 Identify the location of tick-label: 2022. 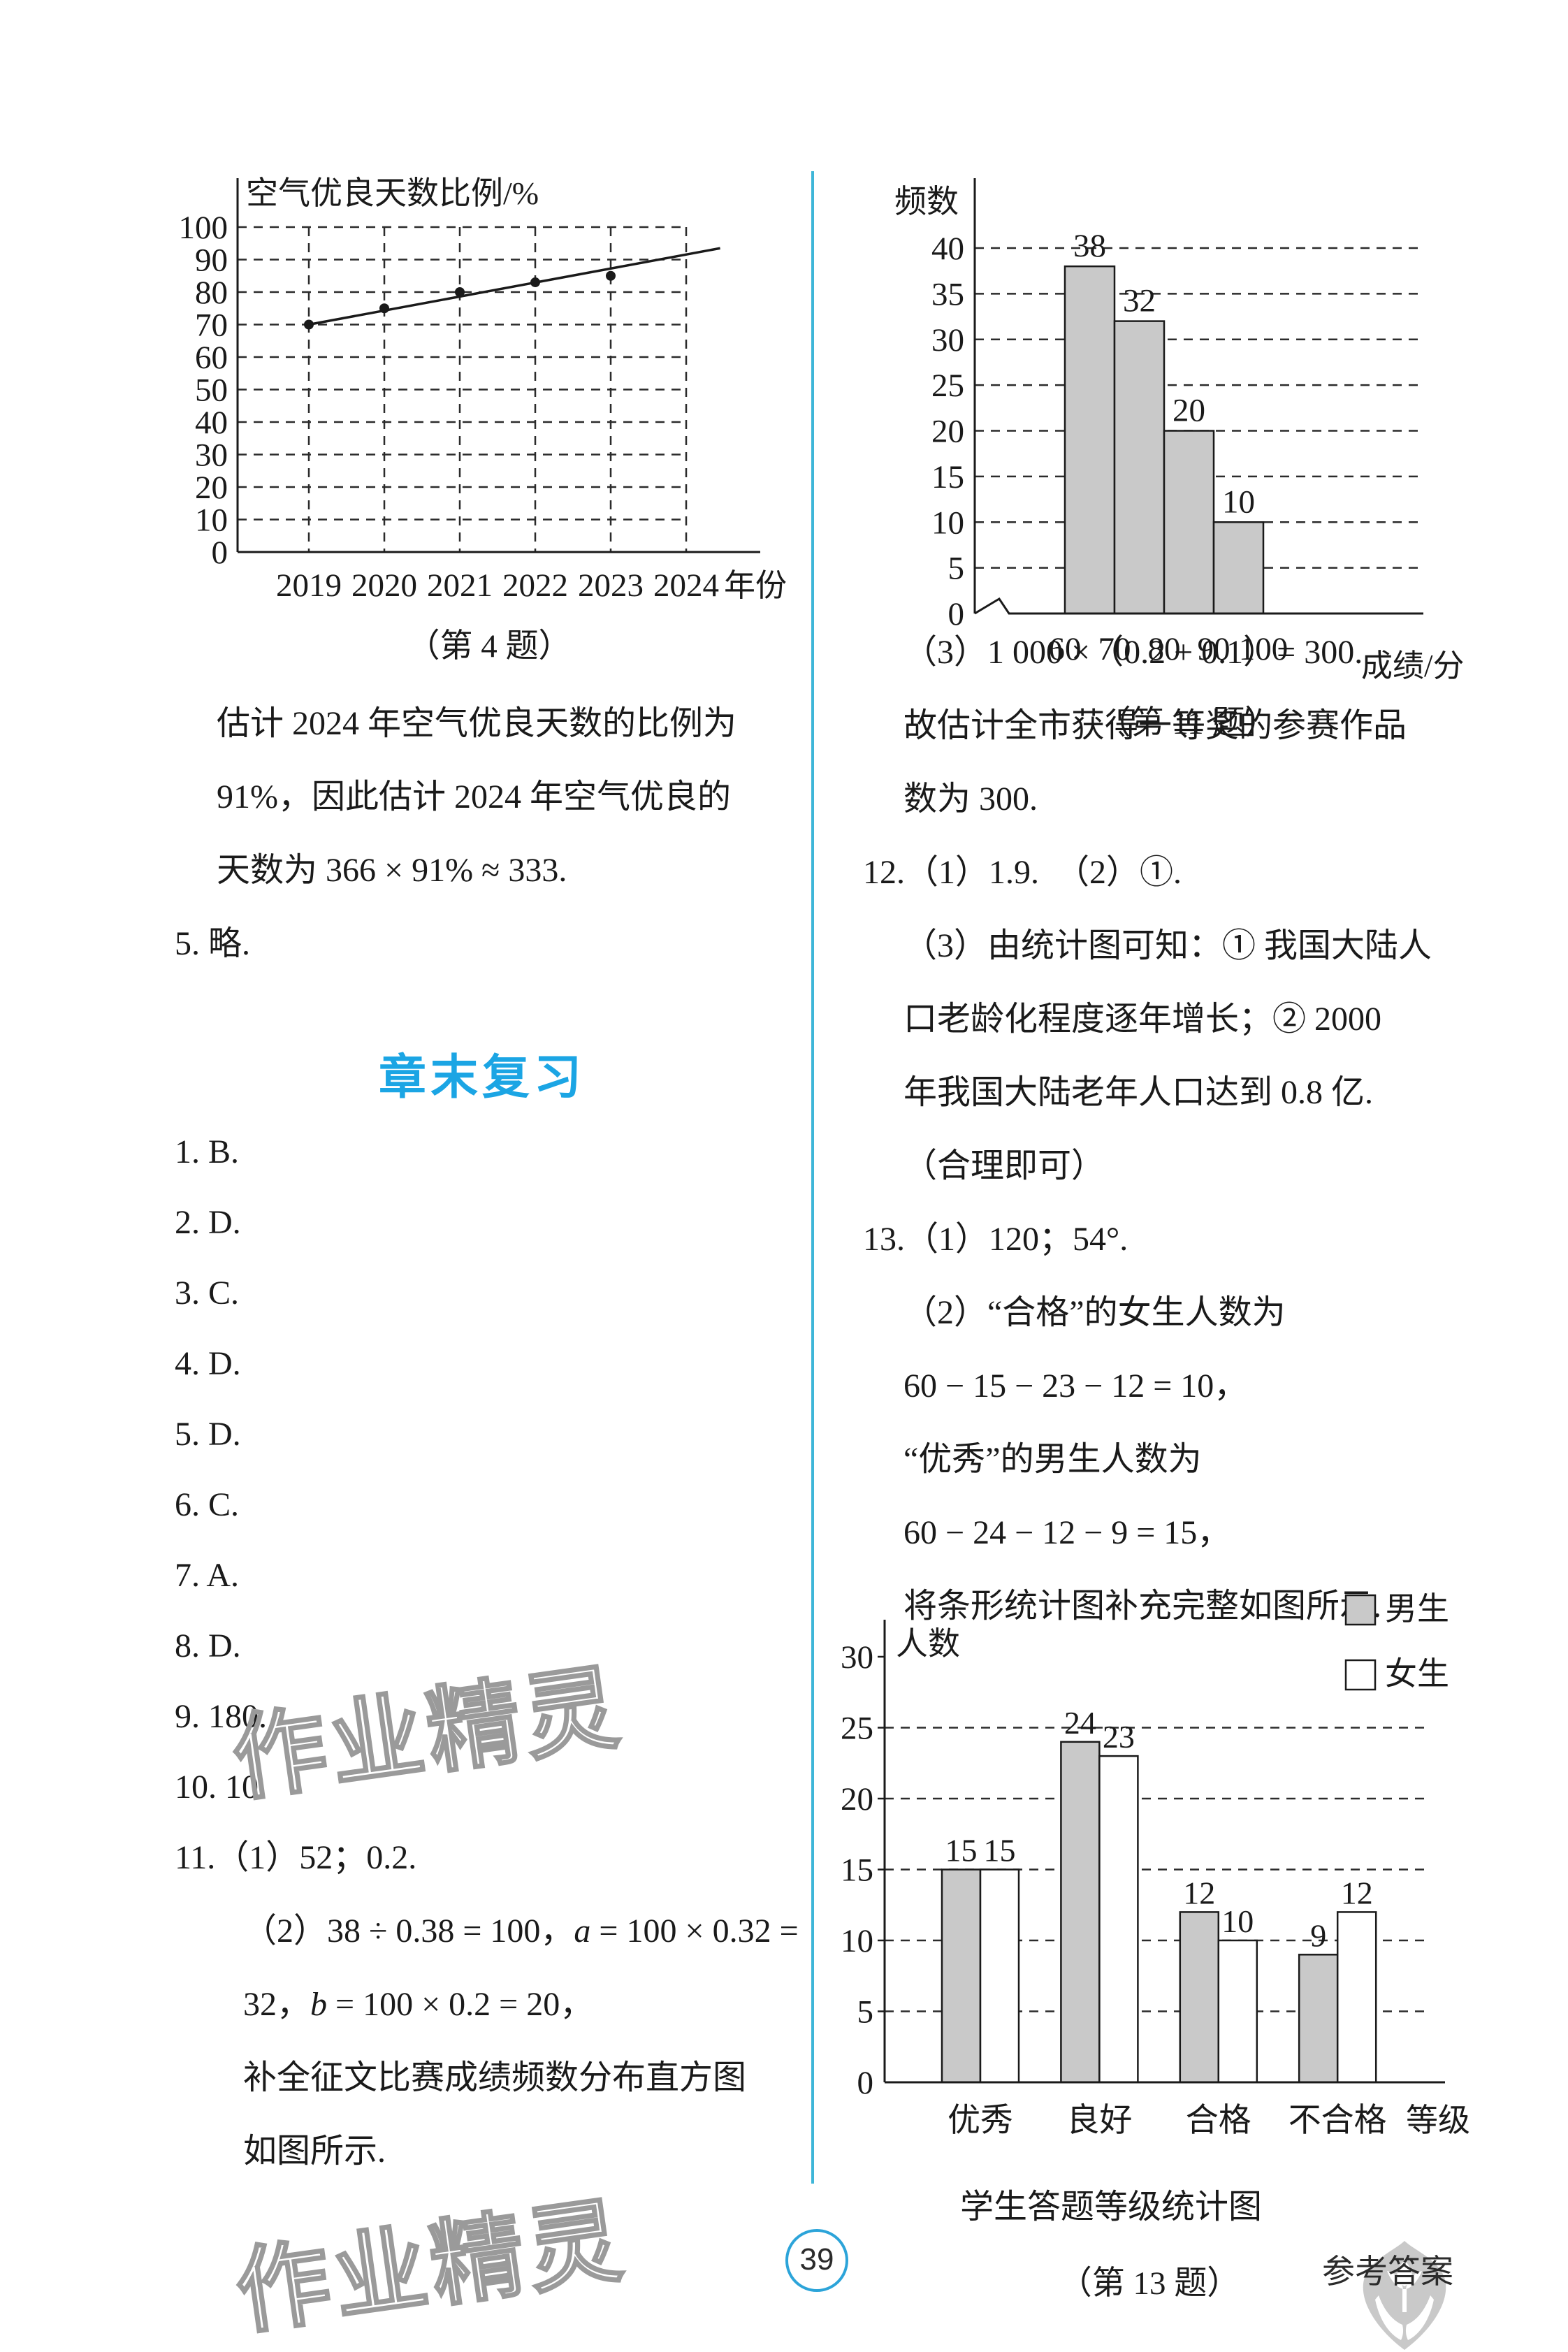
(535, 585).